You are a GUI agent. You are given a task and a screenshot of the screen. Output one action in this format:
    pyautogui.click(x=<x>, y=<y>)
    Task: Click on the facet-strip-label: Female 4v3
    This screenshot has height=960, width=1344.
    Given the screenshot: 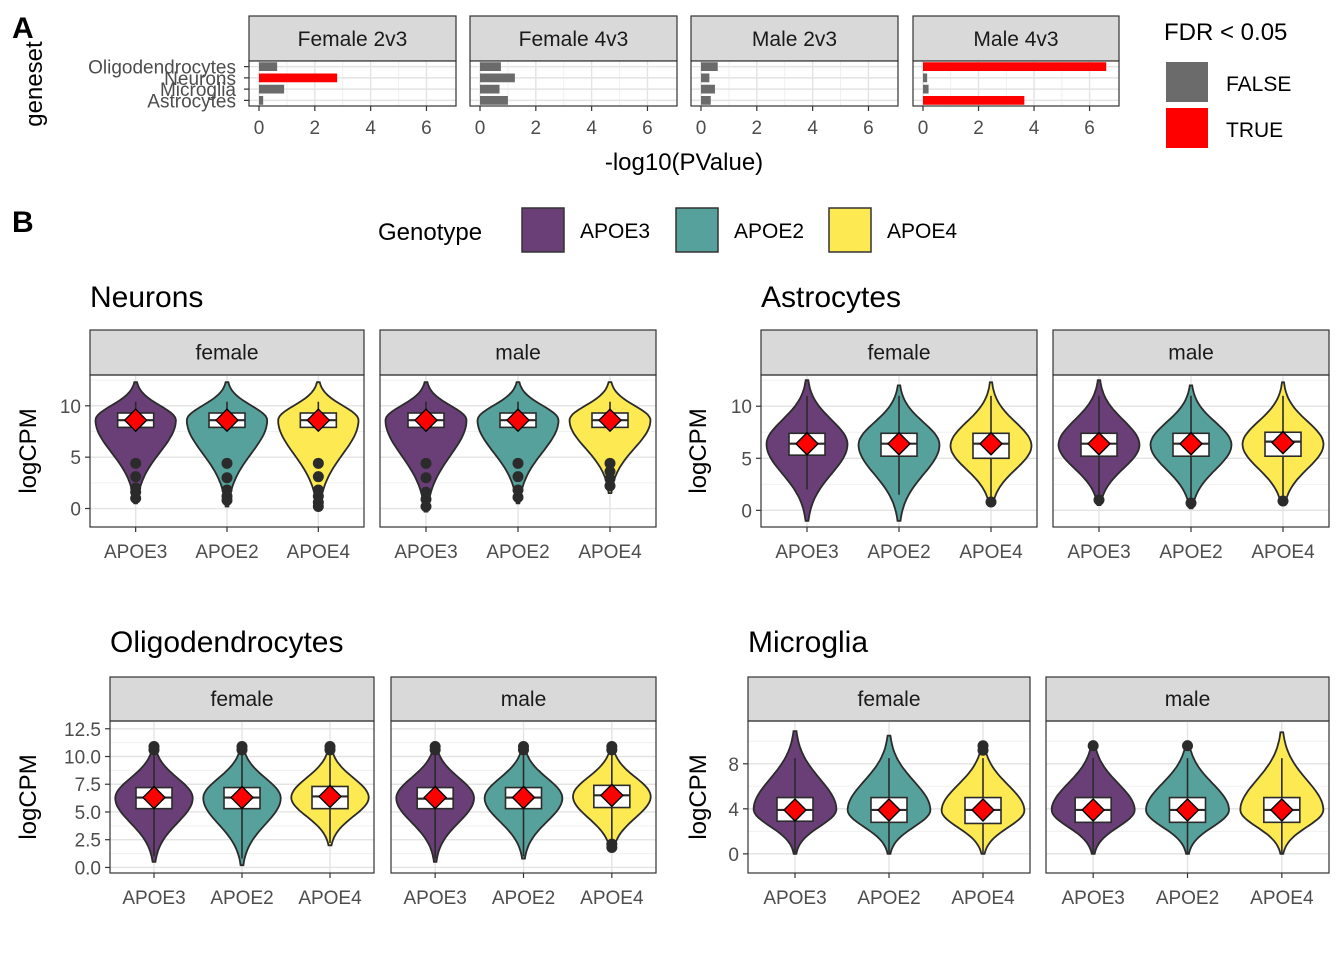 What is the action you would take?
    pyautogui.click(x=574, y=39)
    